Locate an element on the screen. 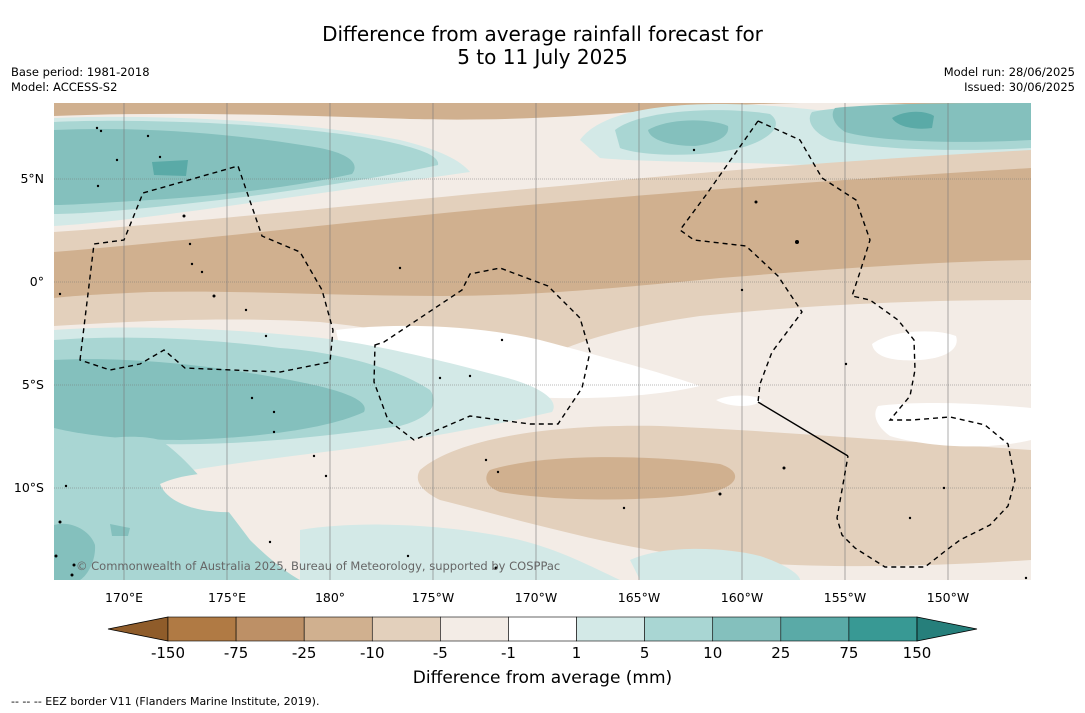 The image size is (1085, 713). colorbar-segments is located at coordinates (542, 629).